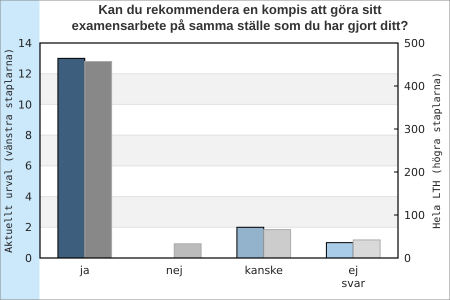 The width and height of the screenshot is (450, 300). What do you see at coordinates (28, 135) in the screenshot?
I see `y-tick-label: 8` at bounding box center [28, 135].